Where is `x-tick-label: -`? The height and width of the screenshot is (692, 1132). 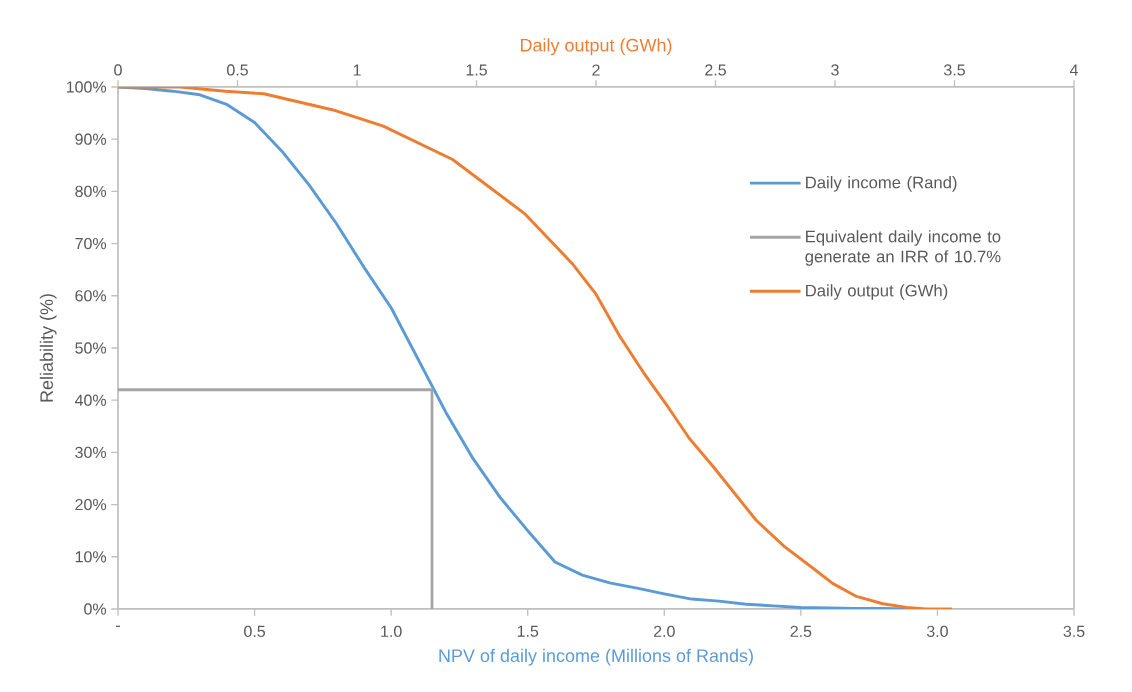
x-tick-label: - is located at coordinates (118, 626).